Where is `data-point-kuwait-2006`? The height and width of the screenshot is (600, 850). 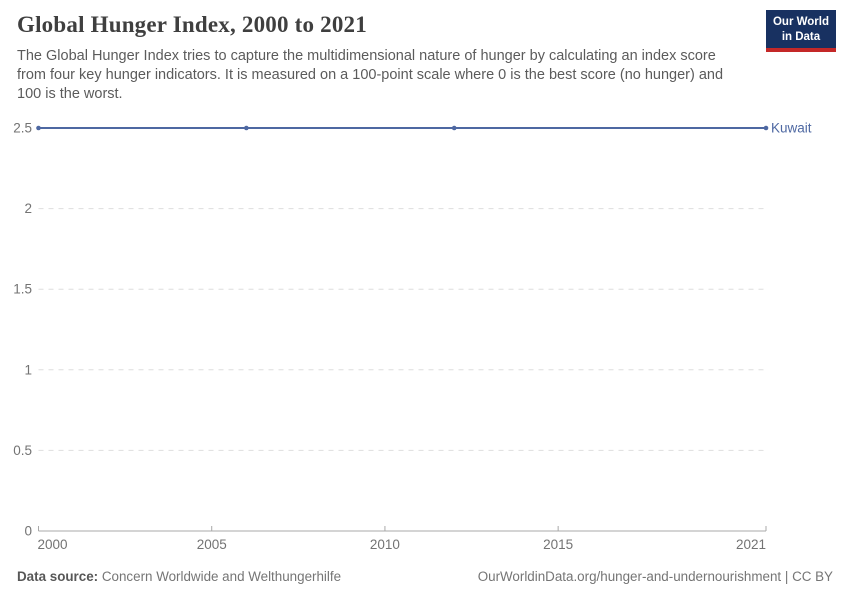
data-point-kuwait-2006 is located at coordinates (246, 128).